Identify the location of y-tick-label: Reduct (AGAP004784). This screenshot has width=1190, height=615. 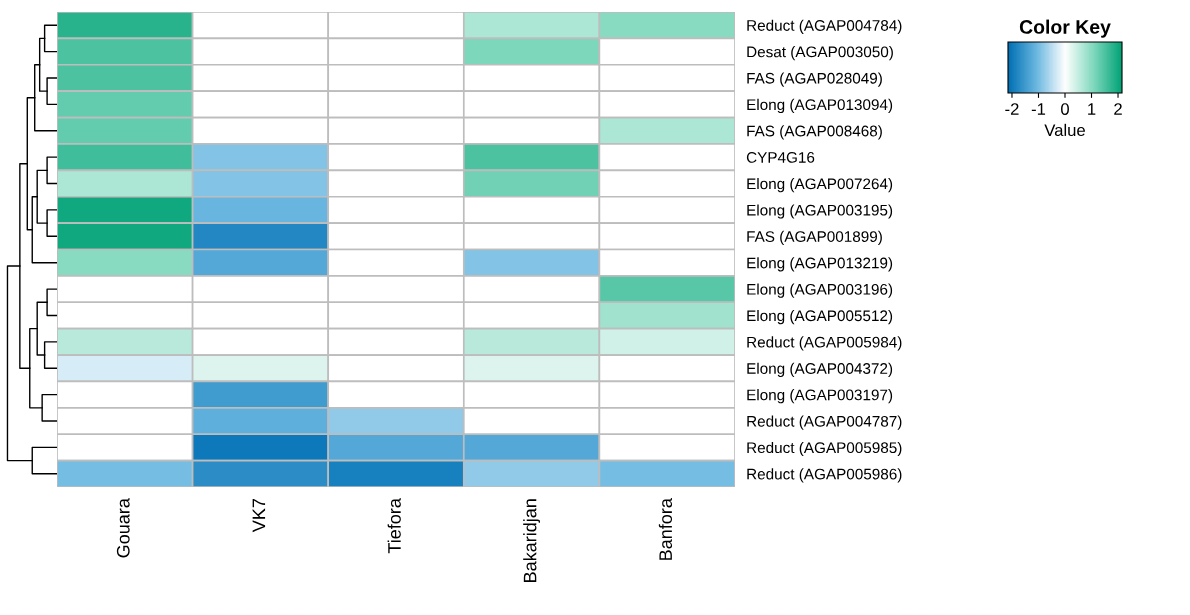
(824, 26).